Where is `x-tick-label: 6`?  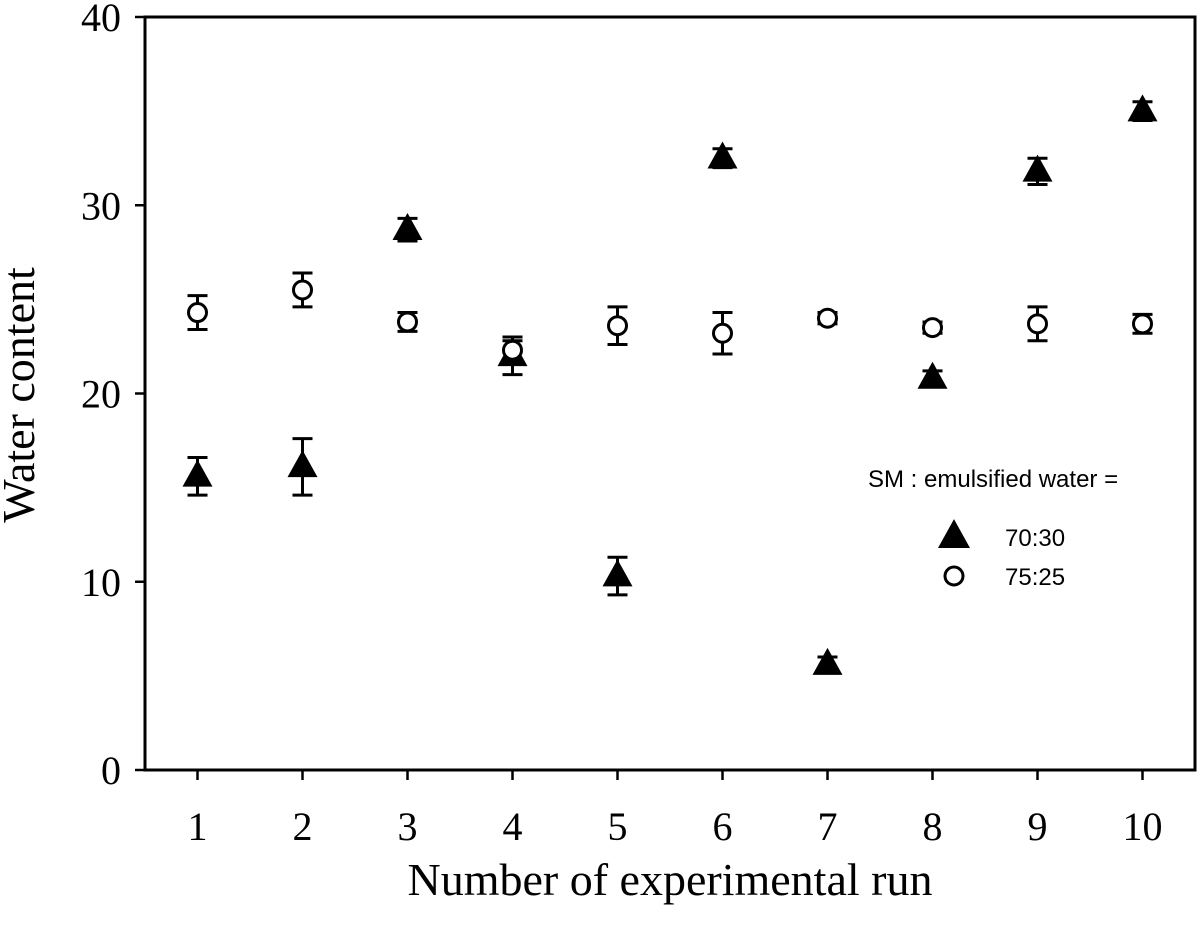
x-tick-label: 6 is located at coordinates (723, 826).